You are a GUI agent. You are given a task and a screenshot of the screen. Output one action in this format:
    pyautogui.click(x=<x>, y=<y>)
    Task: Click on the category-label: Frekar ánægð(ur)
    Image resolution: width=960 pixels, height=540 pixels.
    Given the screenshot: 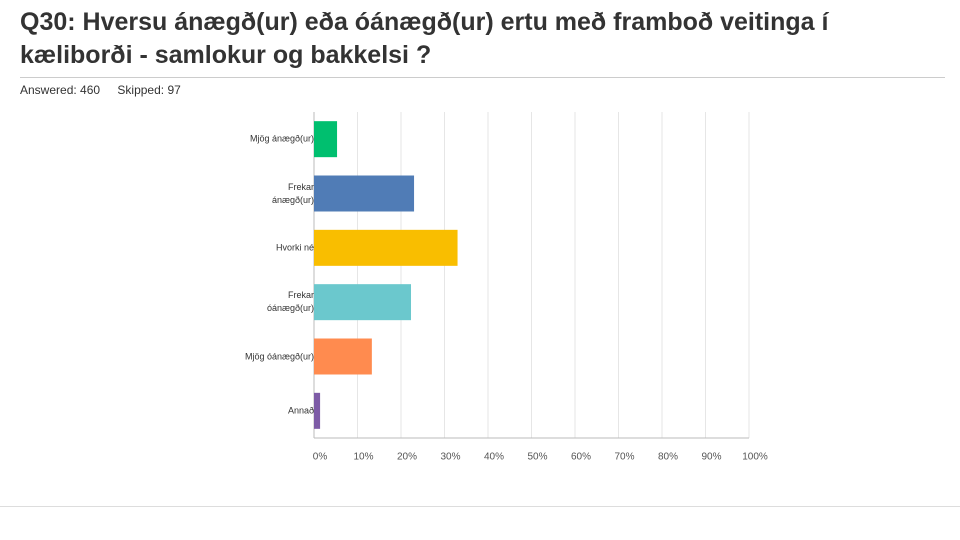 What is the action you would take?
    pyautogui.click(x=292, y=193)
    